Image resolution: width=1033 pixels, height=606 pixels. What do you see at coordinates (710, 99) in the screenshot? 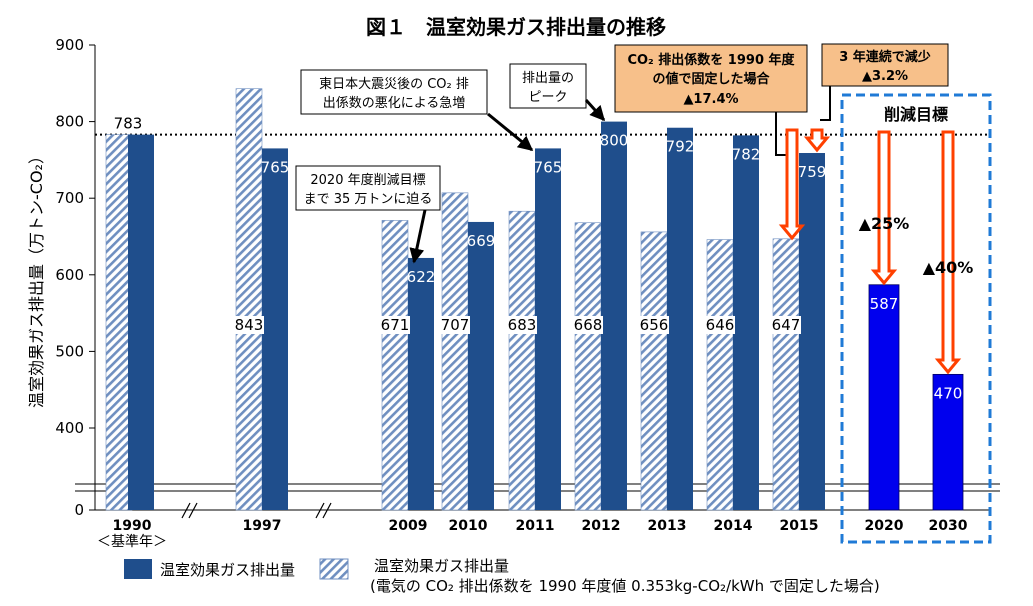
I see `annotation-fixed-line3: ▲17.4%` at bounding box center [710, 99].